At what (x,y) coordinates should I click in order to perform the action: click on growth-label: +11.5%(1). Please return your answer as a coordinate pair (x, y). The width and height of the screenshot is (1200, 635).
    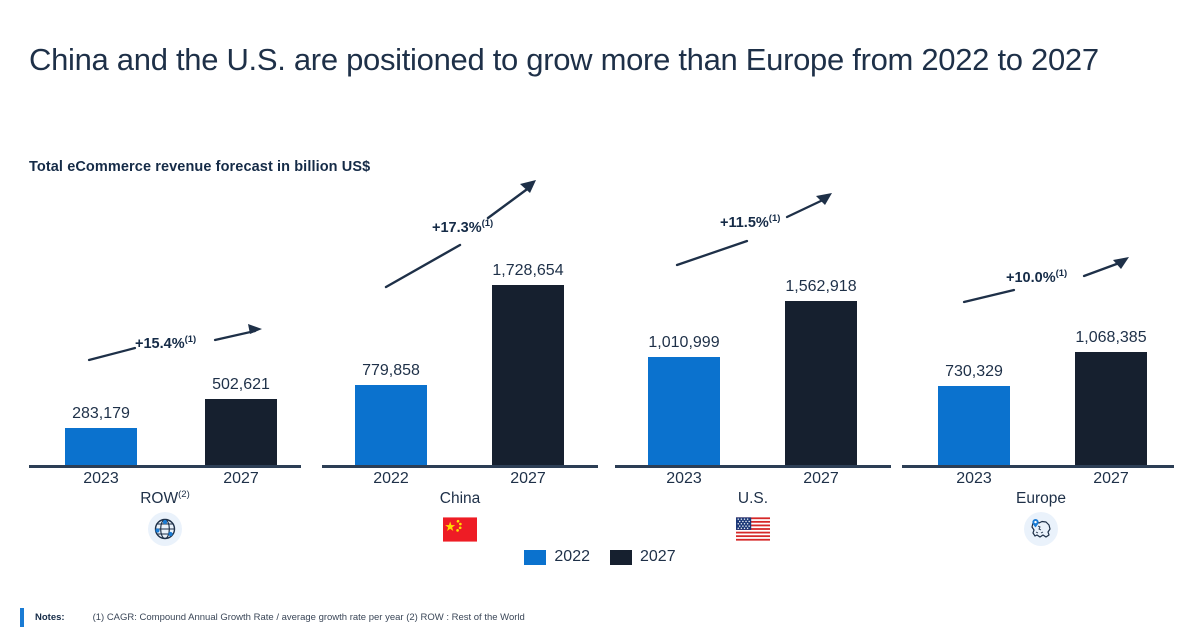
    Looking at the image, I should click on (750, 222).